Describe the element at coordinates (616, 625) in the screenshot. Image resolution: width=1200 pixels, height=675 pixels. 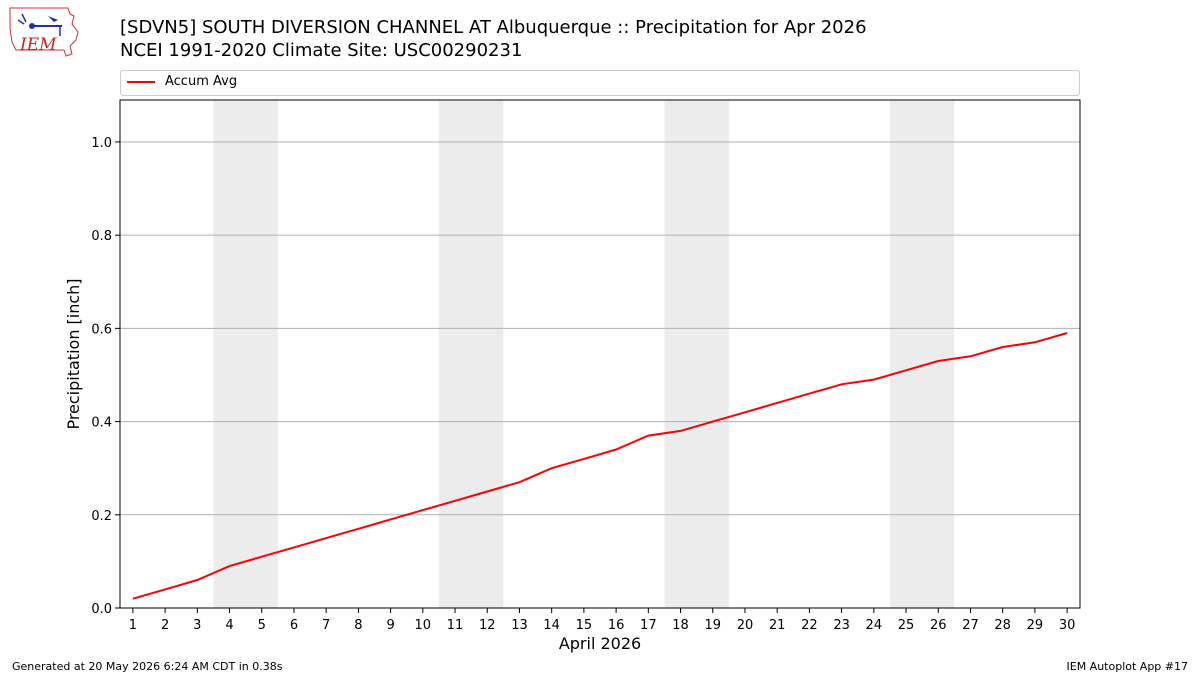
I see `x-tick-label: 16` at that location.